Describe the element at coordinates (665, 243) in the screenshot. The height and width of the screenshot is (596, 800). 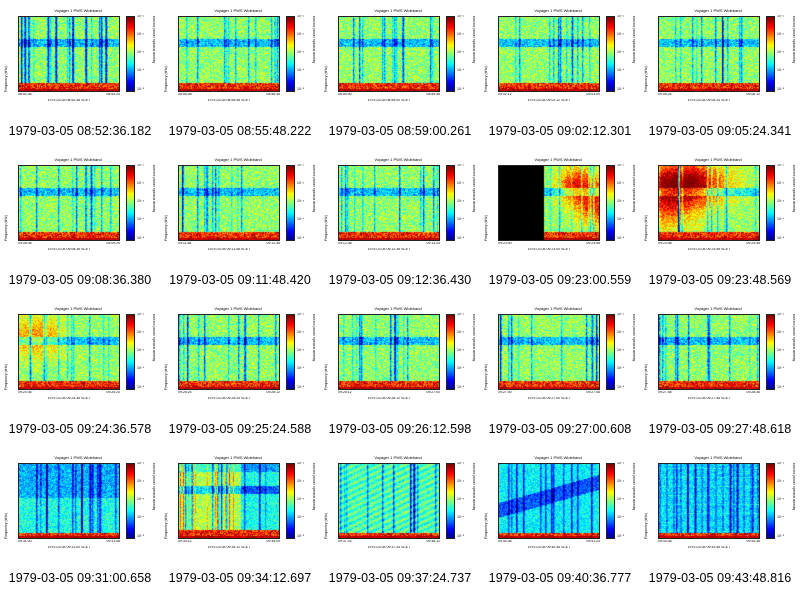
I see `x-tick-start: 09:23:48` at that location.